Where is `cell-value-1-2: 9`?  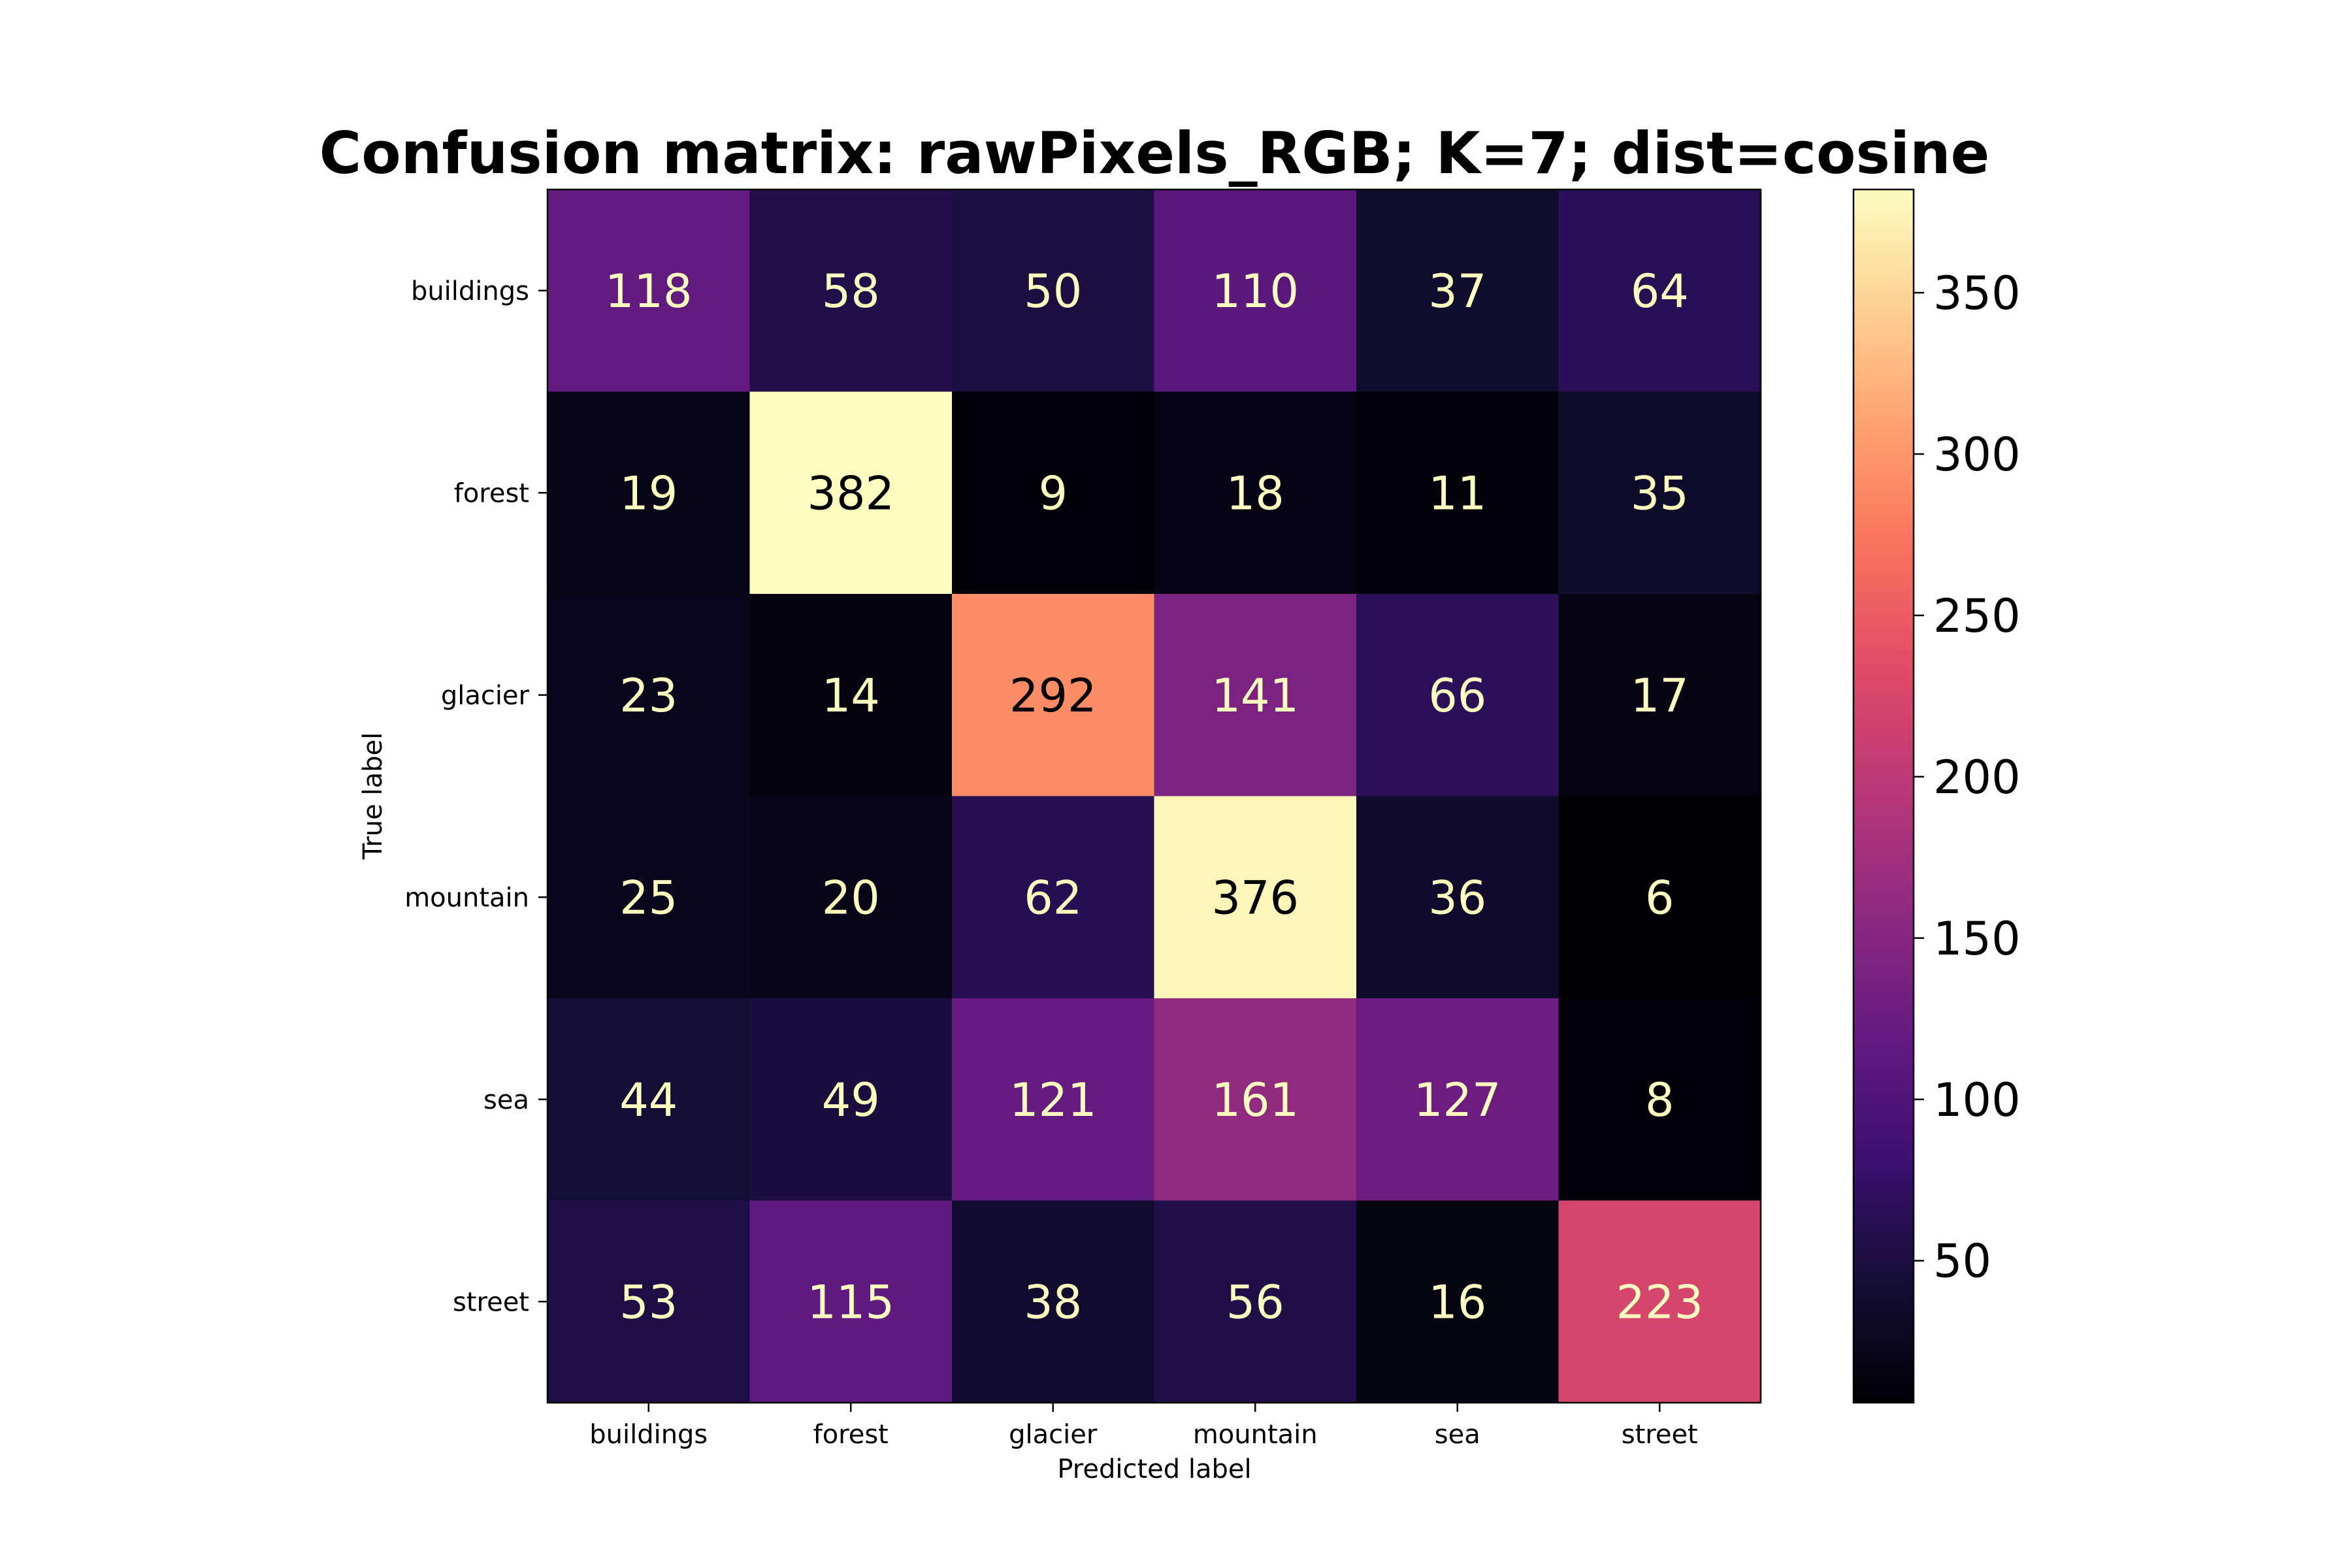
cell-value-1-2: 9 is located at coordinates (1053, 493).